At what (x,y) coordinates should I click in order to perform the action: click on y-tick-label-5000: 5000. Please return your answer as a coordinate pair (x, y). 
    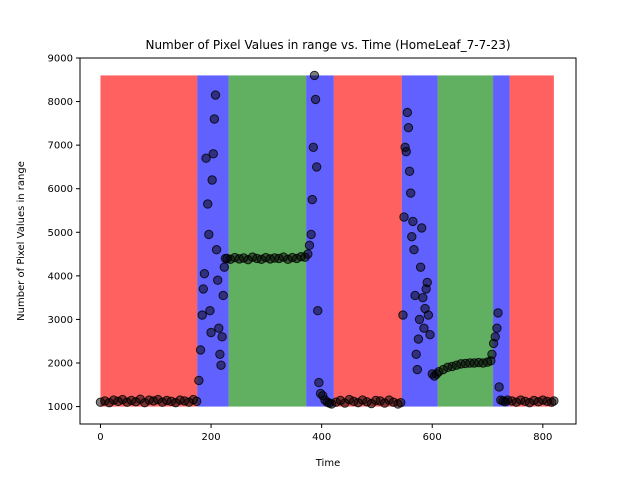
    Looking at the image, I should click on (60, 233).